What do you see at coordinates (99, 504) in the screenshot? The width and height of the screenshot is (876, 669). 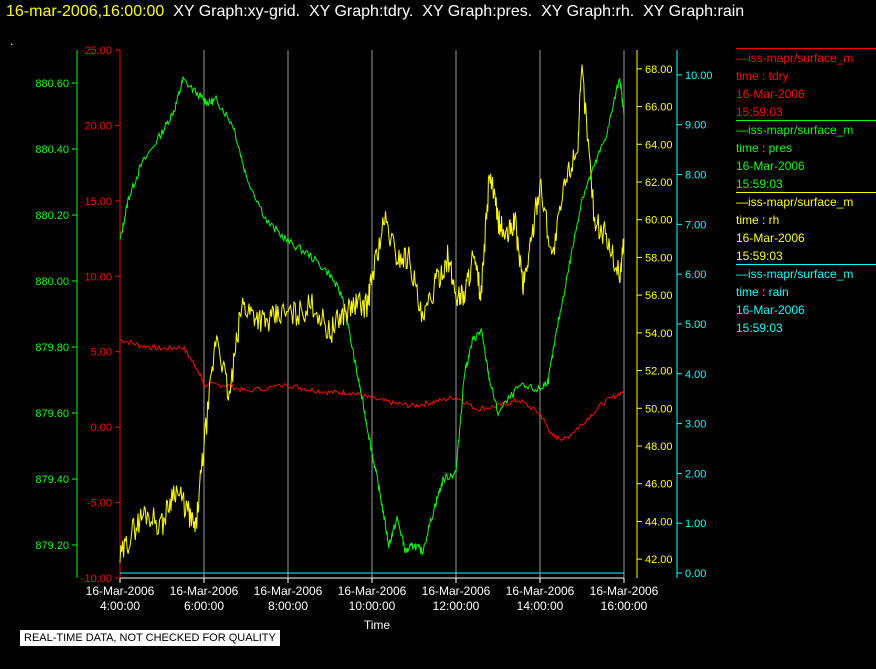 I see `tdry-tick-label: -5.00` at bounding box center [99, 504].